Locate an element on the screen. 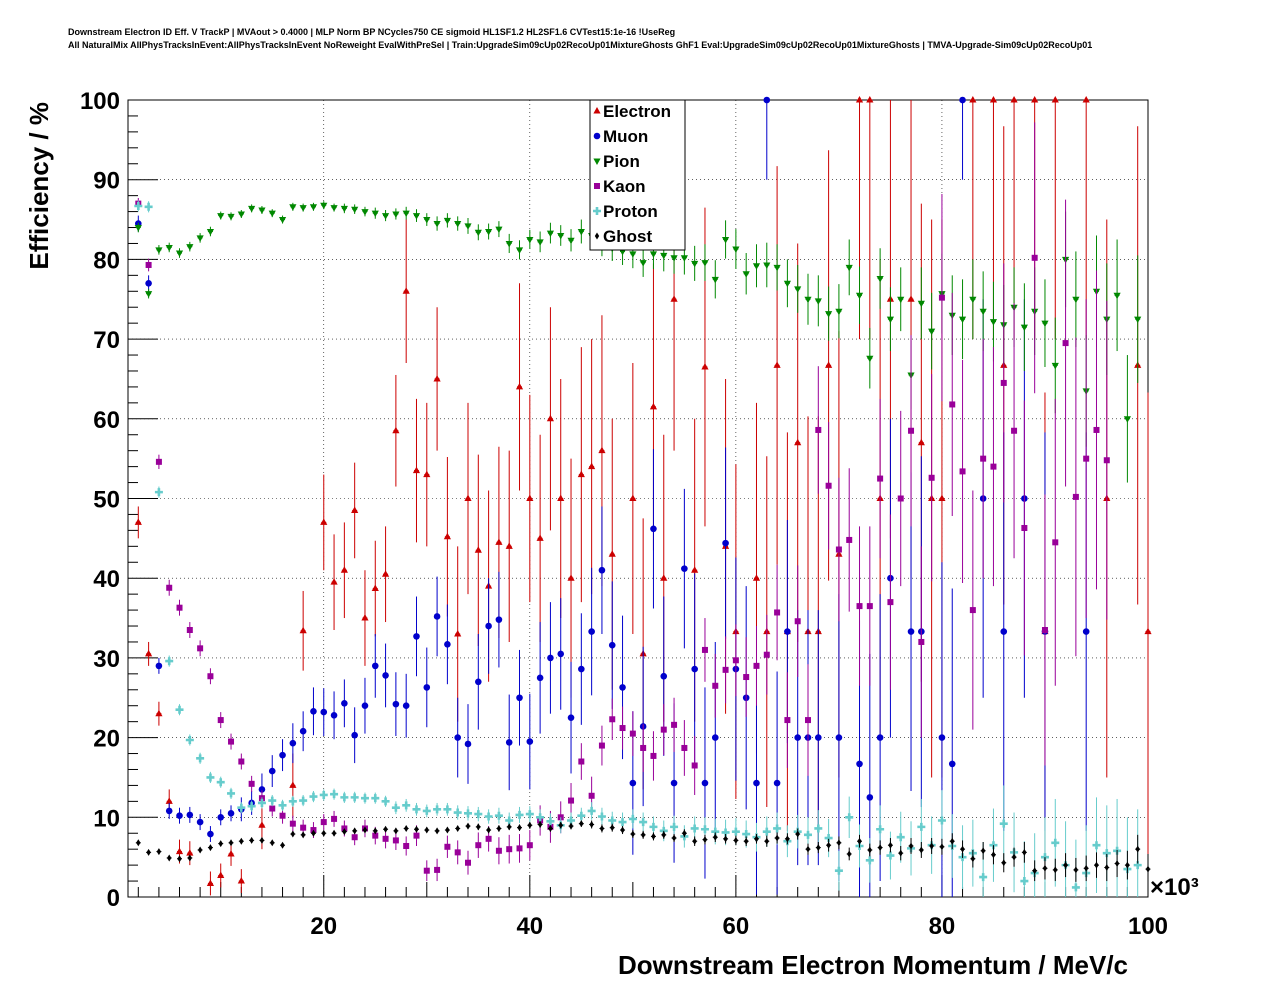 The height and width of the screenshot is (996, 1276). y-tick-label: 30 is located at coordinates (106, 659).